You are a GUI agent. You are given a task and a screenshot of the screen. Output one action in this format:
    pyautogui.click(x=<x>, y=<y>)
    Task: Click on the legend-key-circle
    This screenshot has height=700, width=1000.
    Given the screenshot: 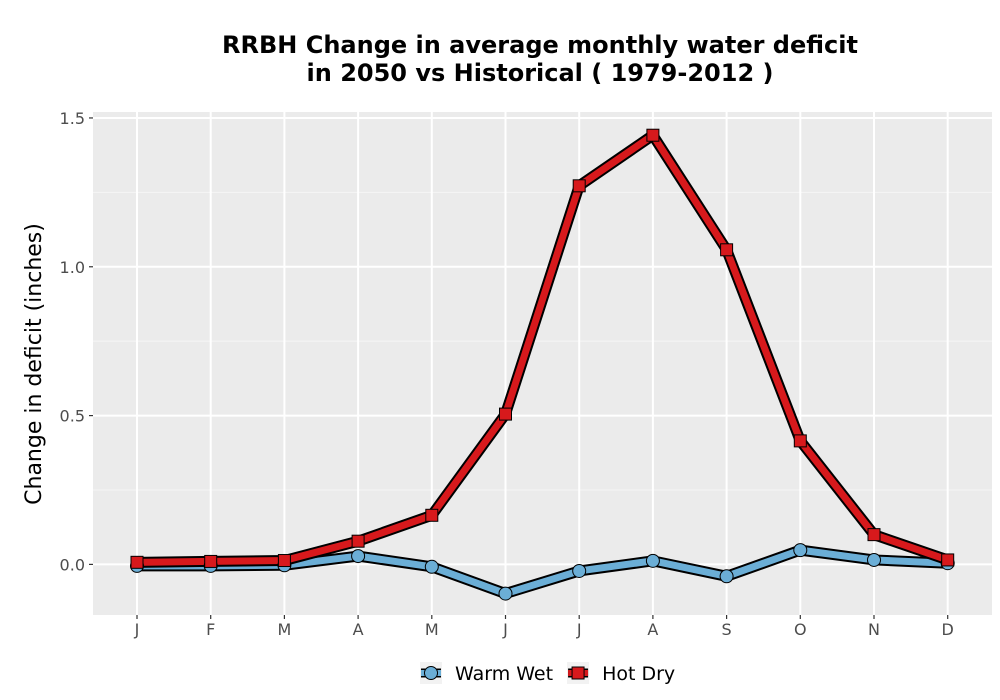 What is the action you would take?
    pyautogui.click(x=431, y=673)
    